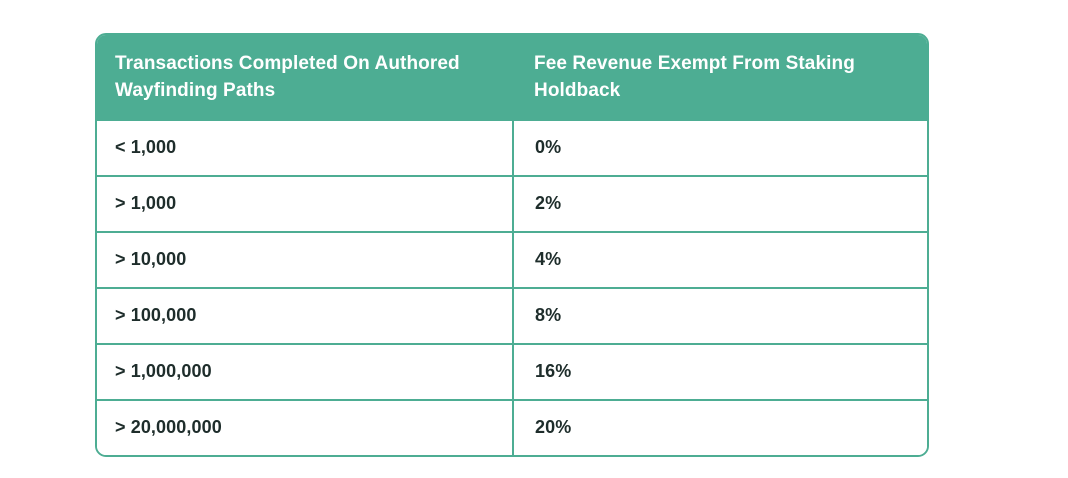 This screenshot has height=478, width=1068. Describe the element at coordinates (719, 259) in the screenshot. I see `exemption-cell: 4%` at that location.